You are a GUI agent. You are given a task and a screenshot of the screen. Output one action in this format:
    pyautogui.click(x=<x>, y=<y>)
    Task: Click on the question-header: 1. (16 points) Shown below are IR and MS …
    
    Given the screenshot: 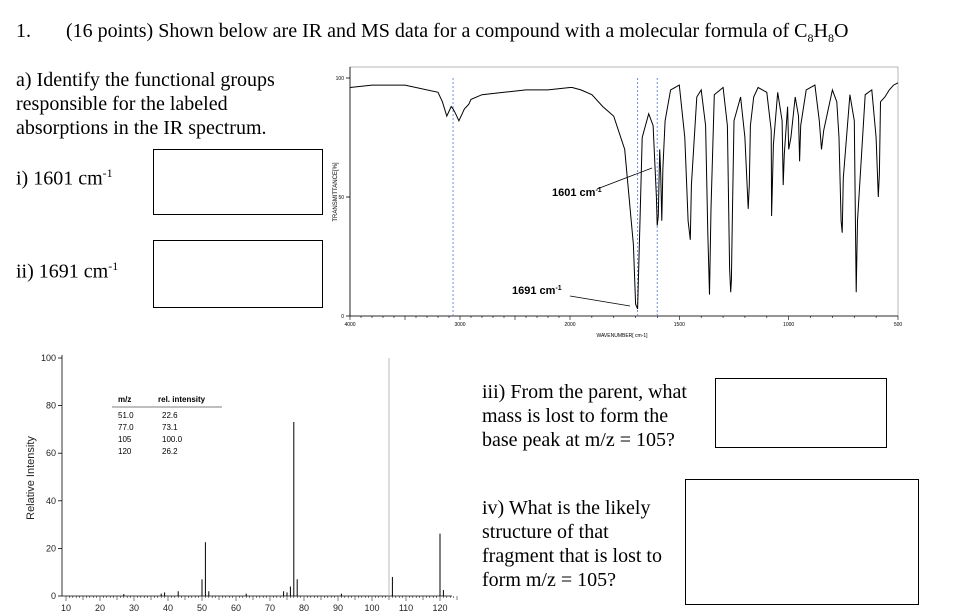 What is the action you would take?
    pyautogui.click(x=432, y=33)
    